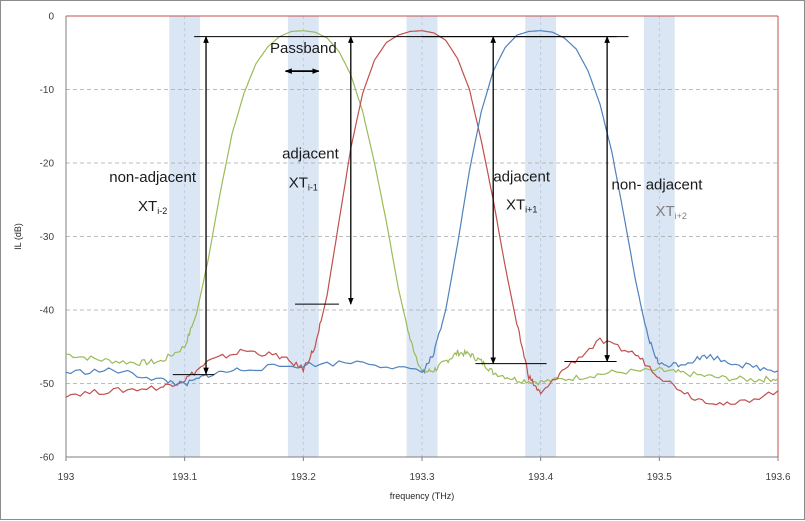 Image resolution: width=805 pixels, height=521 pixels. What do you see at coordinates (184, 477) in the screenshot?
I see `x-tick-label: 193.1` at bounding box center [184, 477].